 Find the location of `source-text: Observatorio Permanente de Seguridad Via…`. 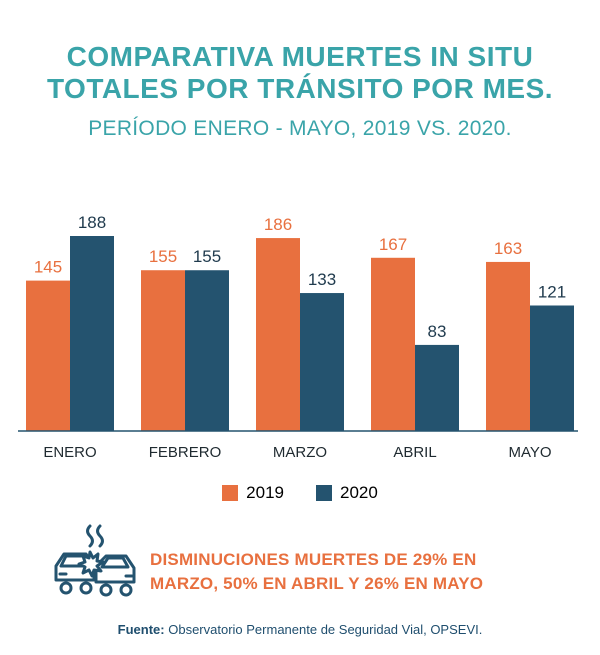

source-text: Observatorio Permanente de Seguridad Via… is located at coordinates (325, 629).